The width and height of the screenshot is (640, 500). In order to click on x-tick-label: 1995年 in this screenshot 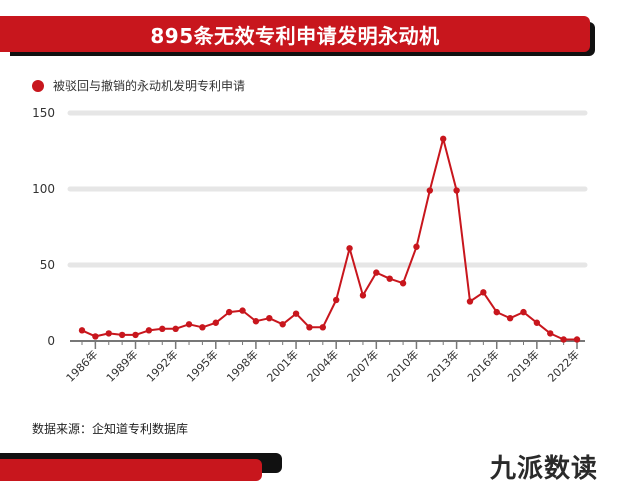, I will do `click(201, 365)`.